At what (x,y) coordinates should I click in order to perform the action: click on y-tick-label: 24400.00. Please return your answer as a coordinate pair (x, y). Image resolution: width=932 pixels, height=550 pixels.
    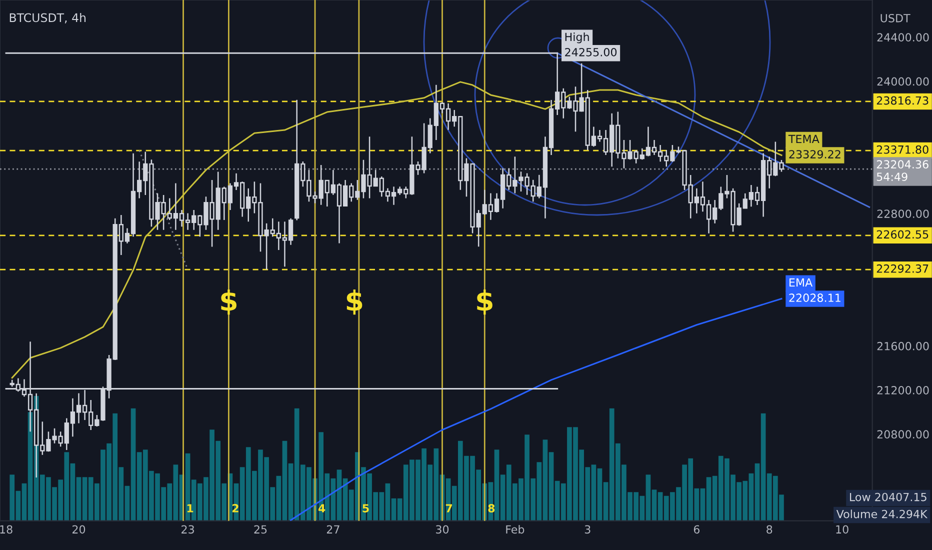
    Looking at the image, I should click on (903, 37).